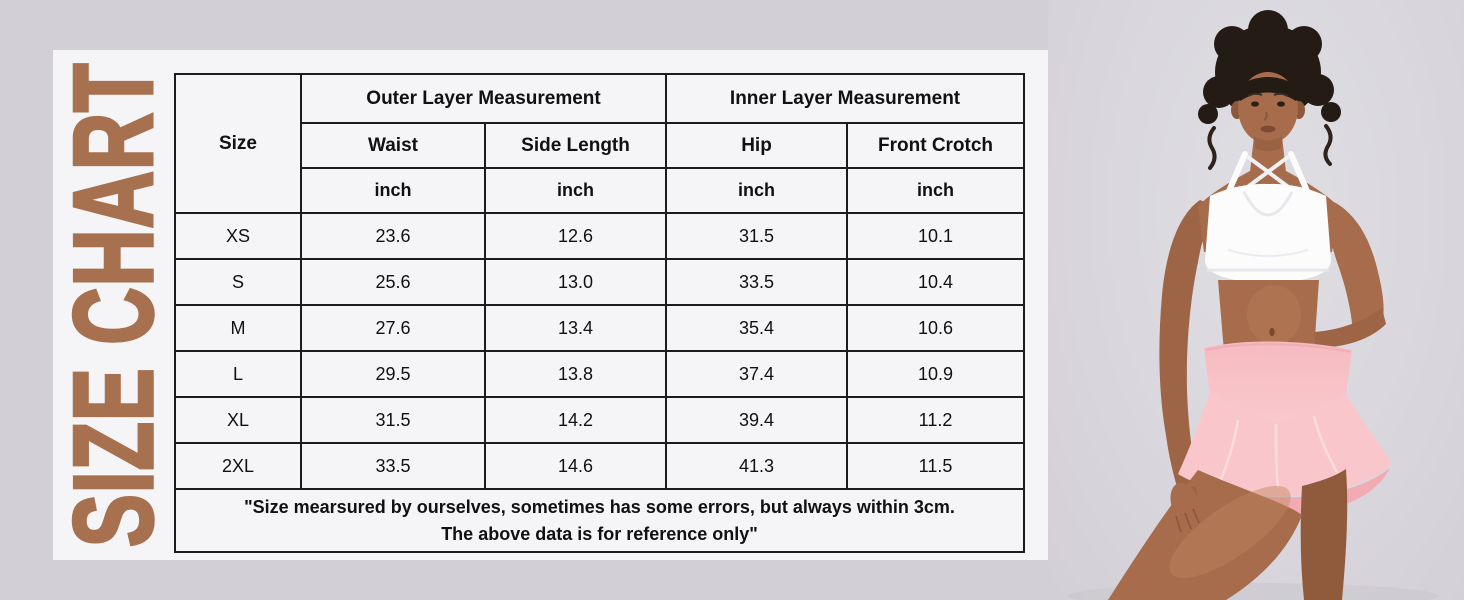 The image size is (1464, 600). Describe the element at coordinates (757, 374) in the screenshot. I see `hip-cell: 37.4` at that location.